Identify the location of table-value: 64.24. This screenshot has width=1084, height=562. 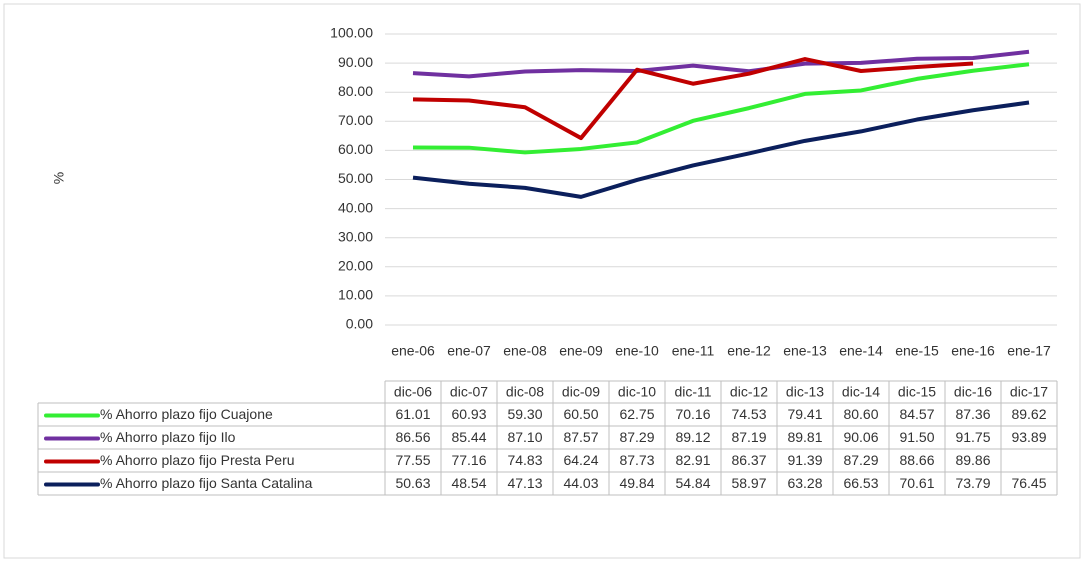
(580, 460).